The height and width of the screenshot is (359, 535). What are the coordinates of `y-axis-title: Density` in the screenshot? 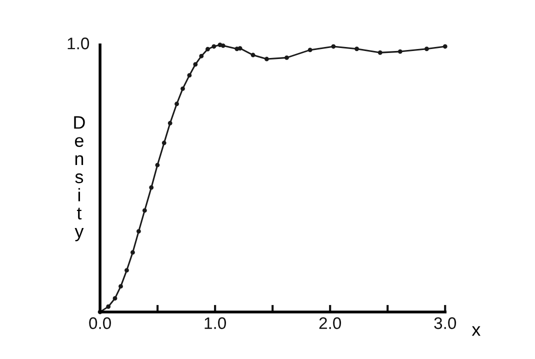 It's located at (79, 179).